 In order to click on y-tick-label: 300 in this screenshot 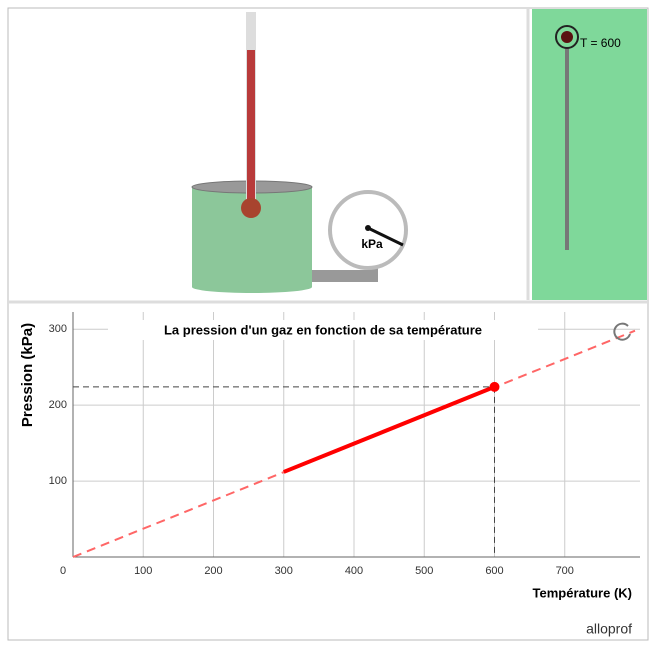, I will do `click(58, 329)`.